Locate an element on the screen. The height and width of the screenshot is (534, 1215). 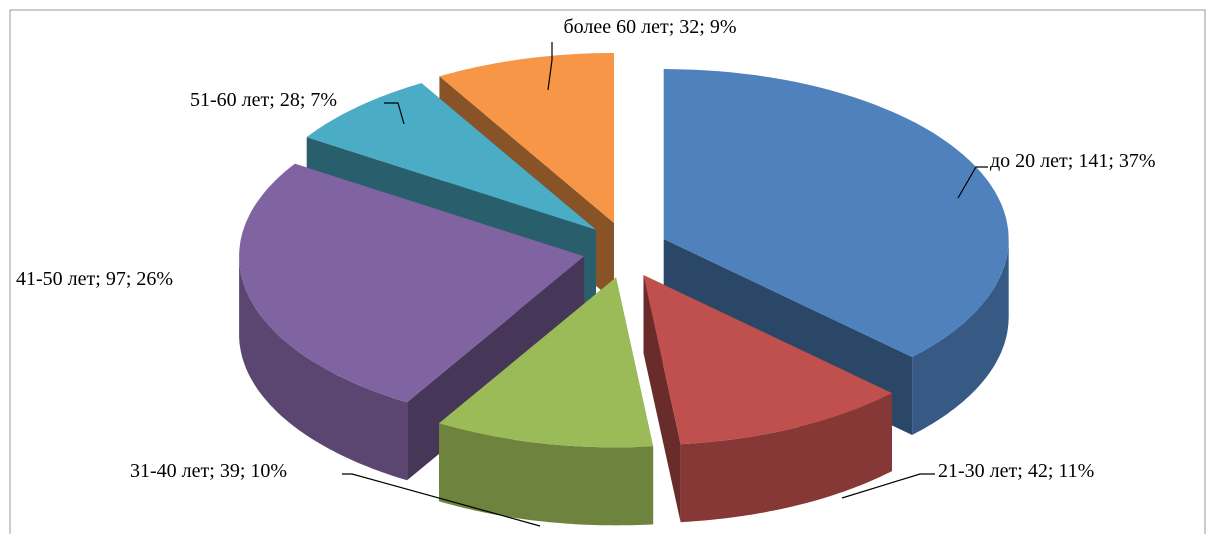
data-label: более 60 лет; 32; 9% is located at coordinates (650, 27).